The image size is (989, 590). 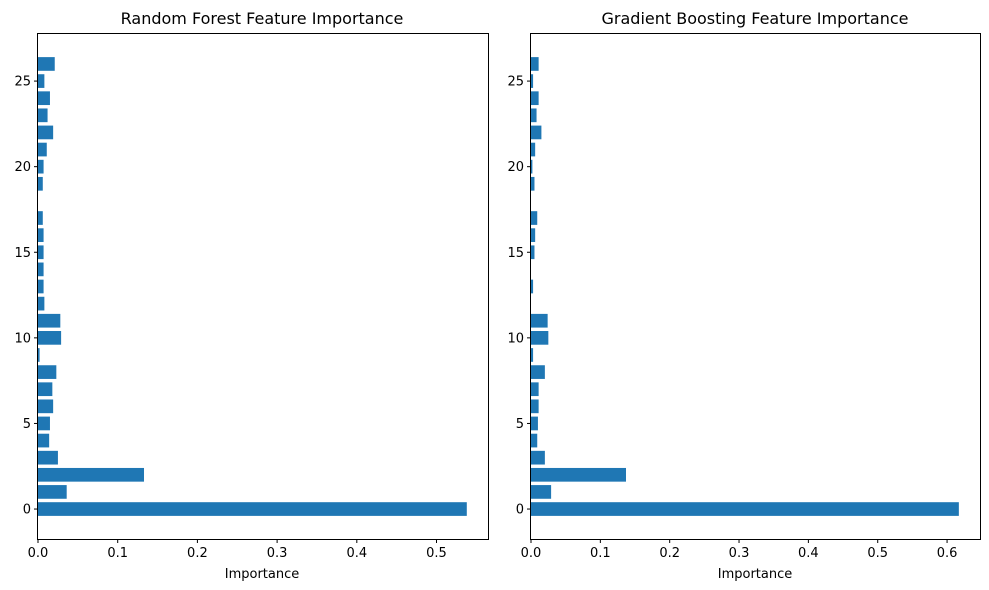 I want to click on random-forest-title: Random Forest Feature Importance, so click(x=262, y=18).